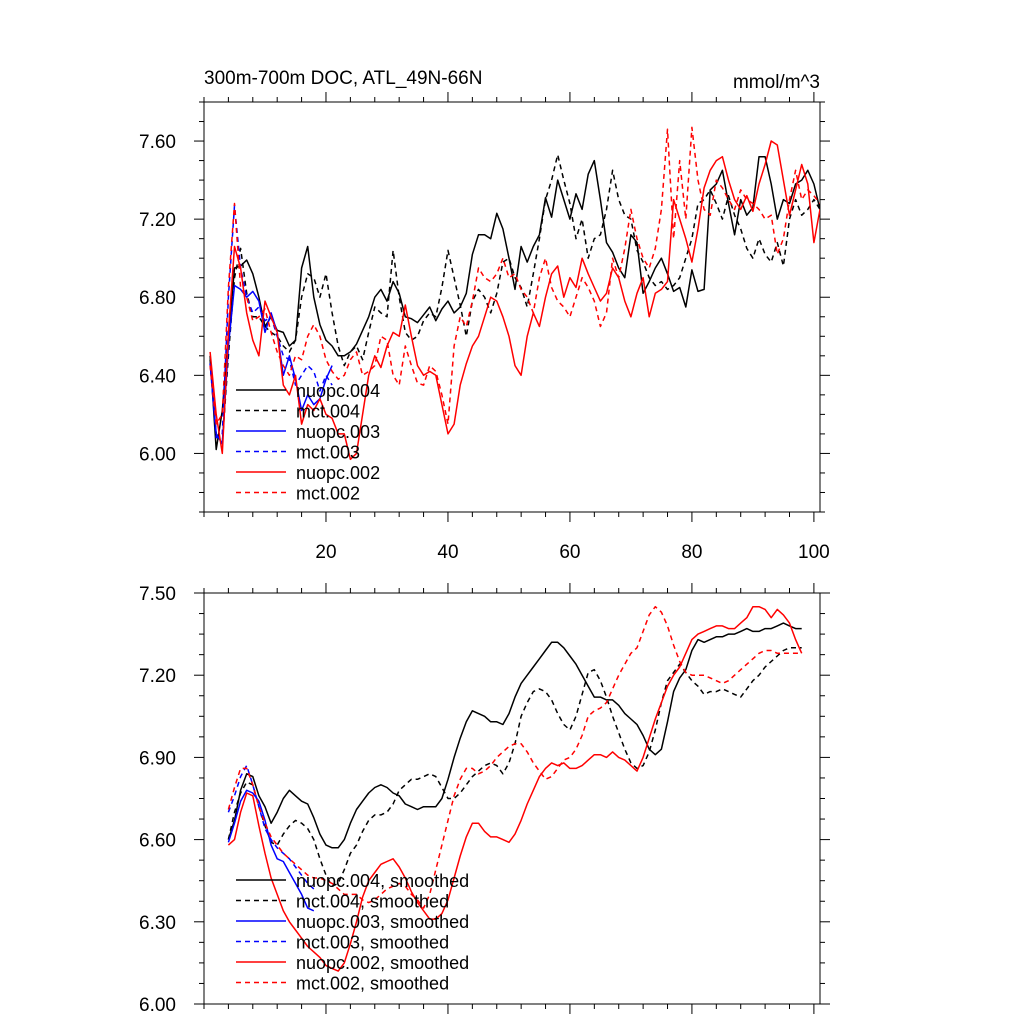  Describe the element at coordinates (157, 758) in the screenshot. I see `chart-1-y-tick-label: 6.90` at that location.